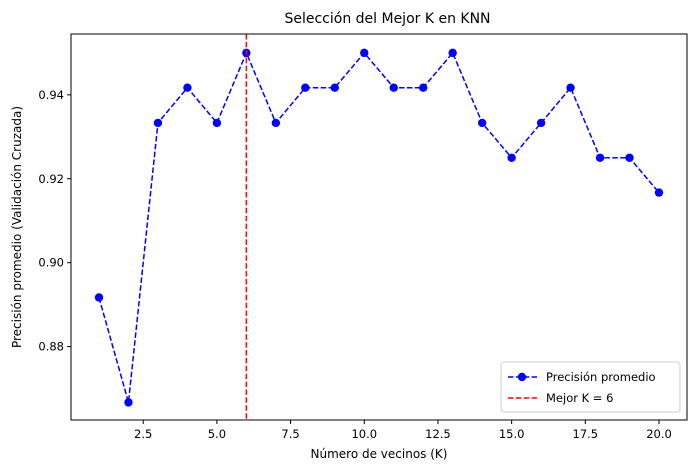  What do you see at coordinates (290, 434) in the screenshot?
I see `x-tick-label: 7.5` at bounding box center [290, 434].